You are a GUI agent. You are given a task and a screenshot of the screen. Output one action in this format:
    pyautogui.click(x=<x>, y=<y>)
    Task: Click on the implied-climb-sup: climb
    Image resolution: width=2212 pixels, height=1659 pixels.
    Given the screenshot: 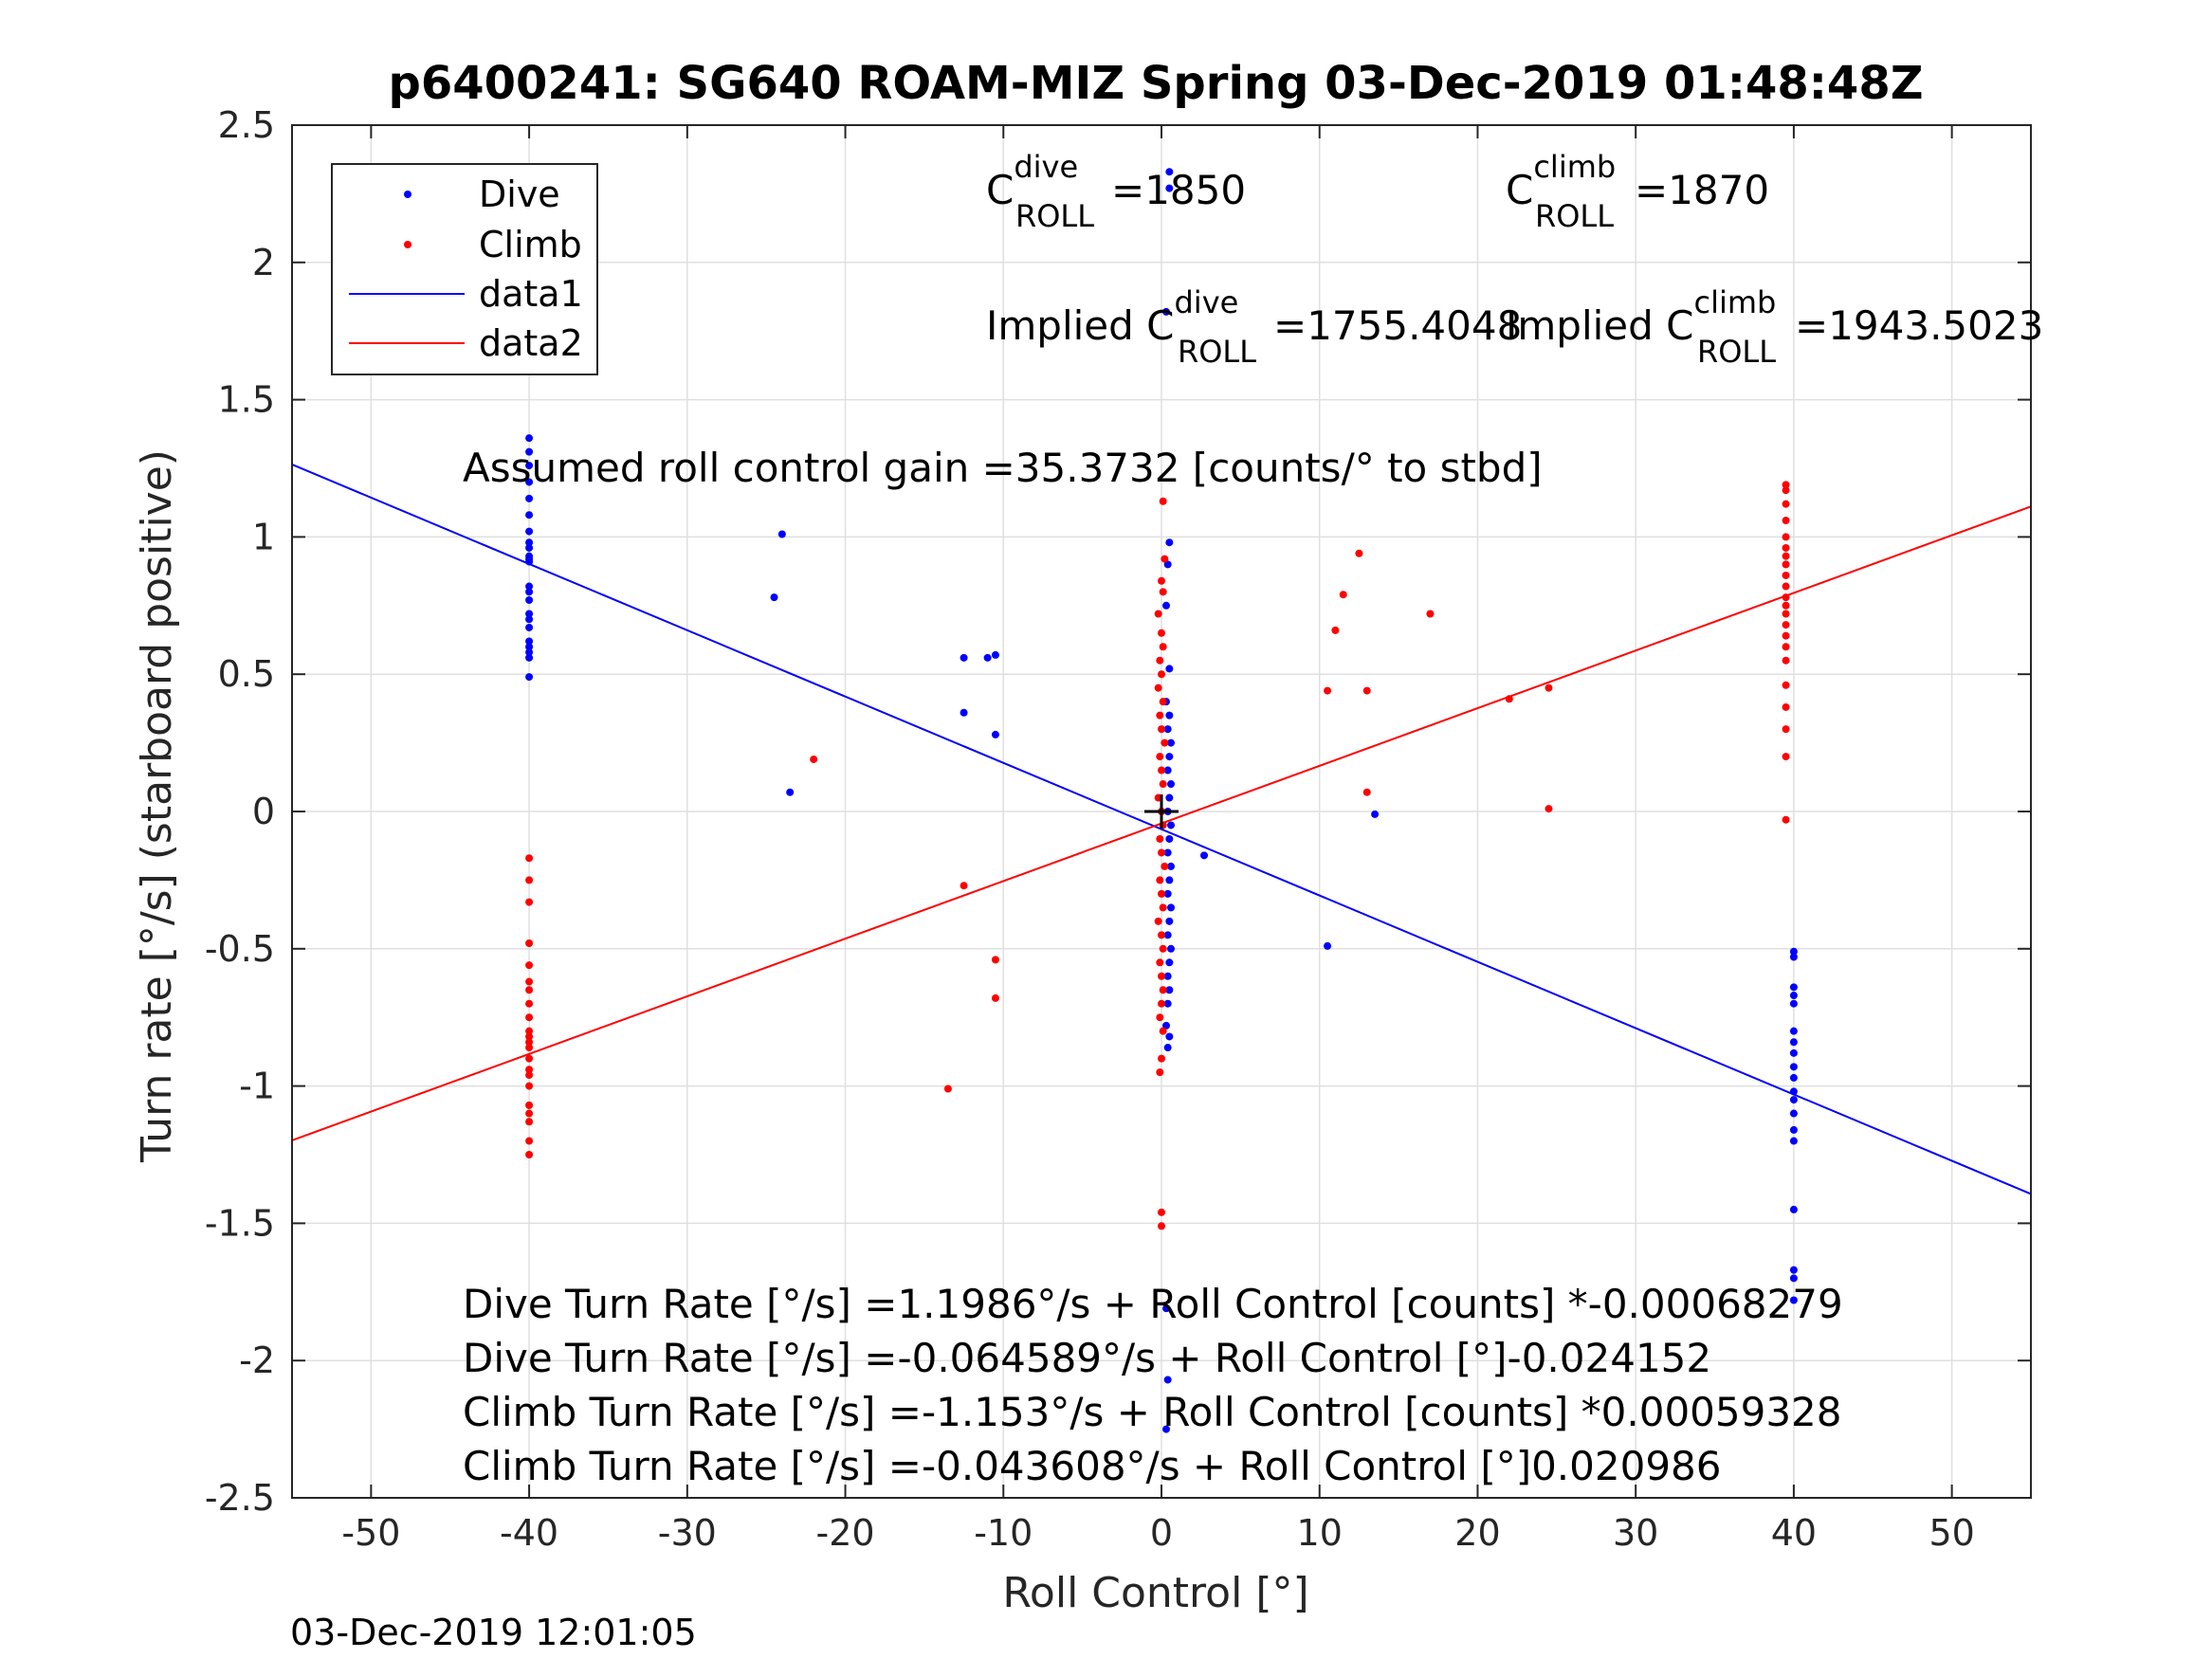 What is the action you would take?
    pyautogui.click(x=1734, y=302)
    